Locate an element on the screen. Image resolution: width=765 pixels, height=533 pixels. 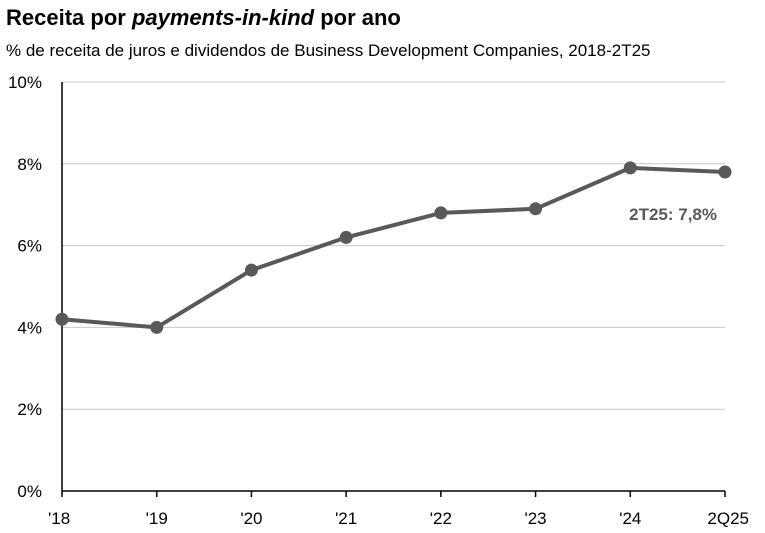
annotation-label: 2T25: 7,8% is located at coordinates (673, 214).